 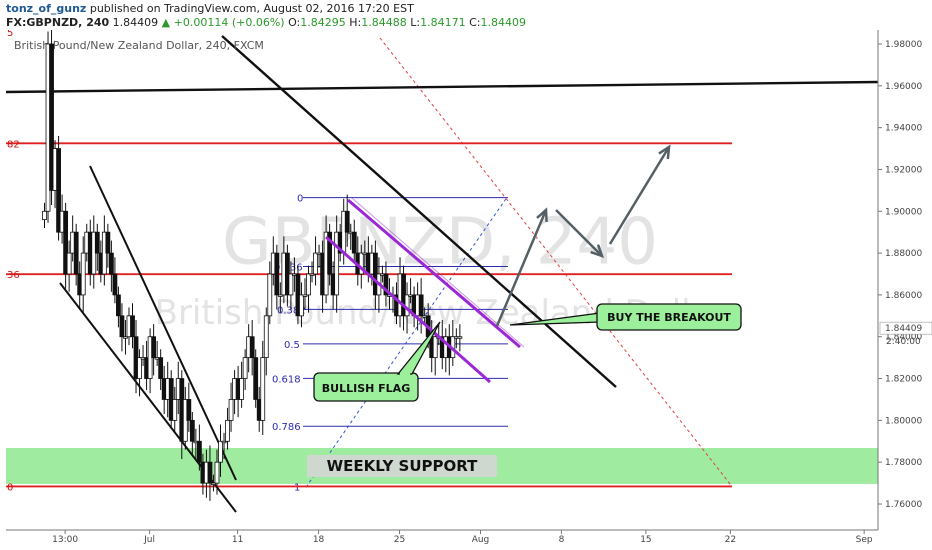 What do you see at coordinates (46, 8) in the screenshot?
I see `author-name: tonz_of_gunz` at bounding box center [46, 8].